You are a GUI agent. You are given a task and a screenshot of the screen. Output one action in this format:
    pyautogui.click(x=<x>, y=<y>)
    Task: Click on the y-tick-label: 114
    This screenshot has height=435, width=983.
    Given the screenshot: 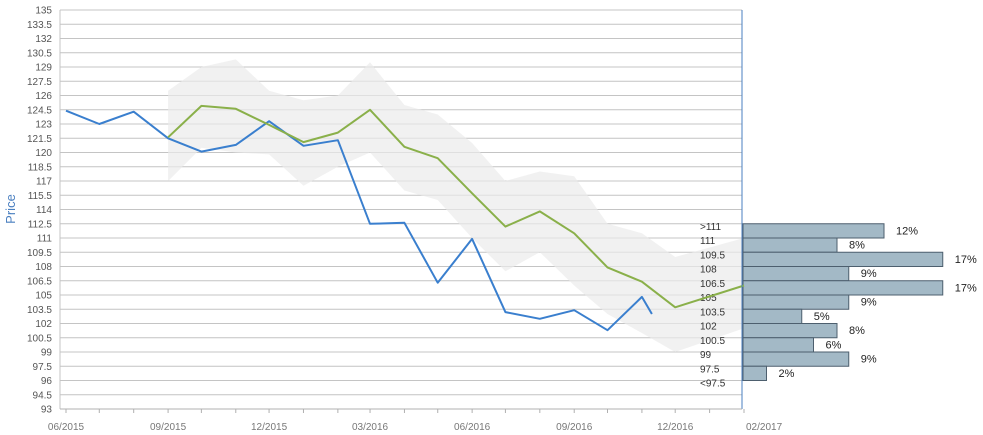 What is the action you would take?
    pyautogui.click(x=44, y=210)
    